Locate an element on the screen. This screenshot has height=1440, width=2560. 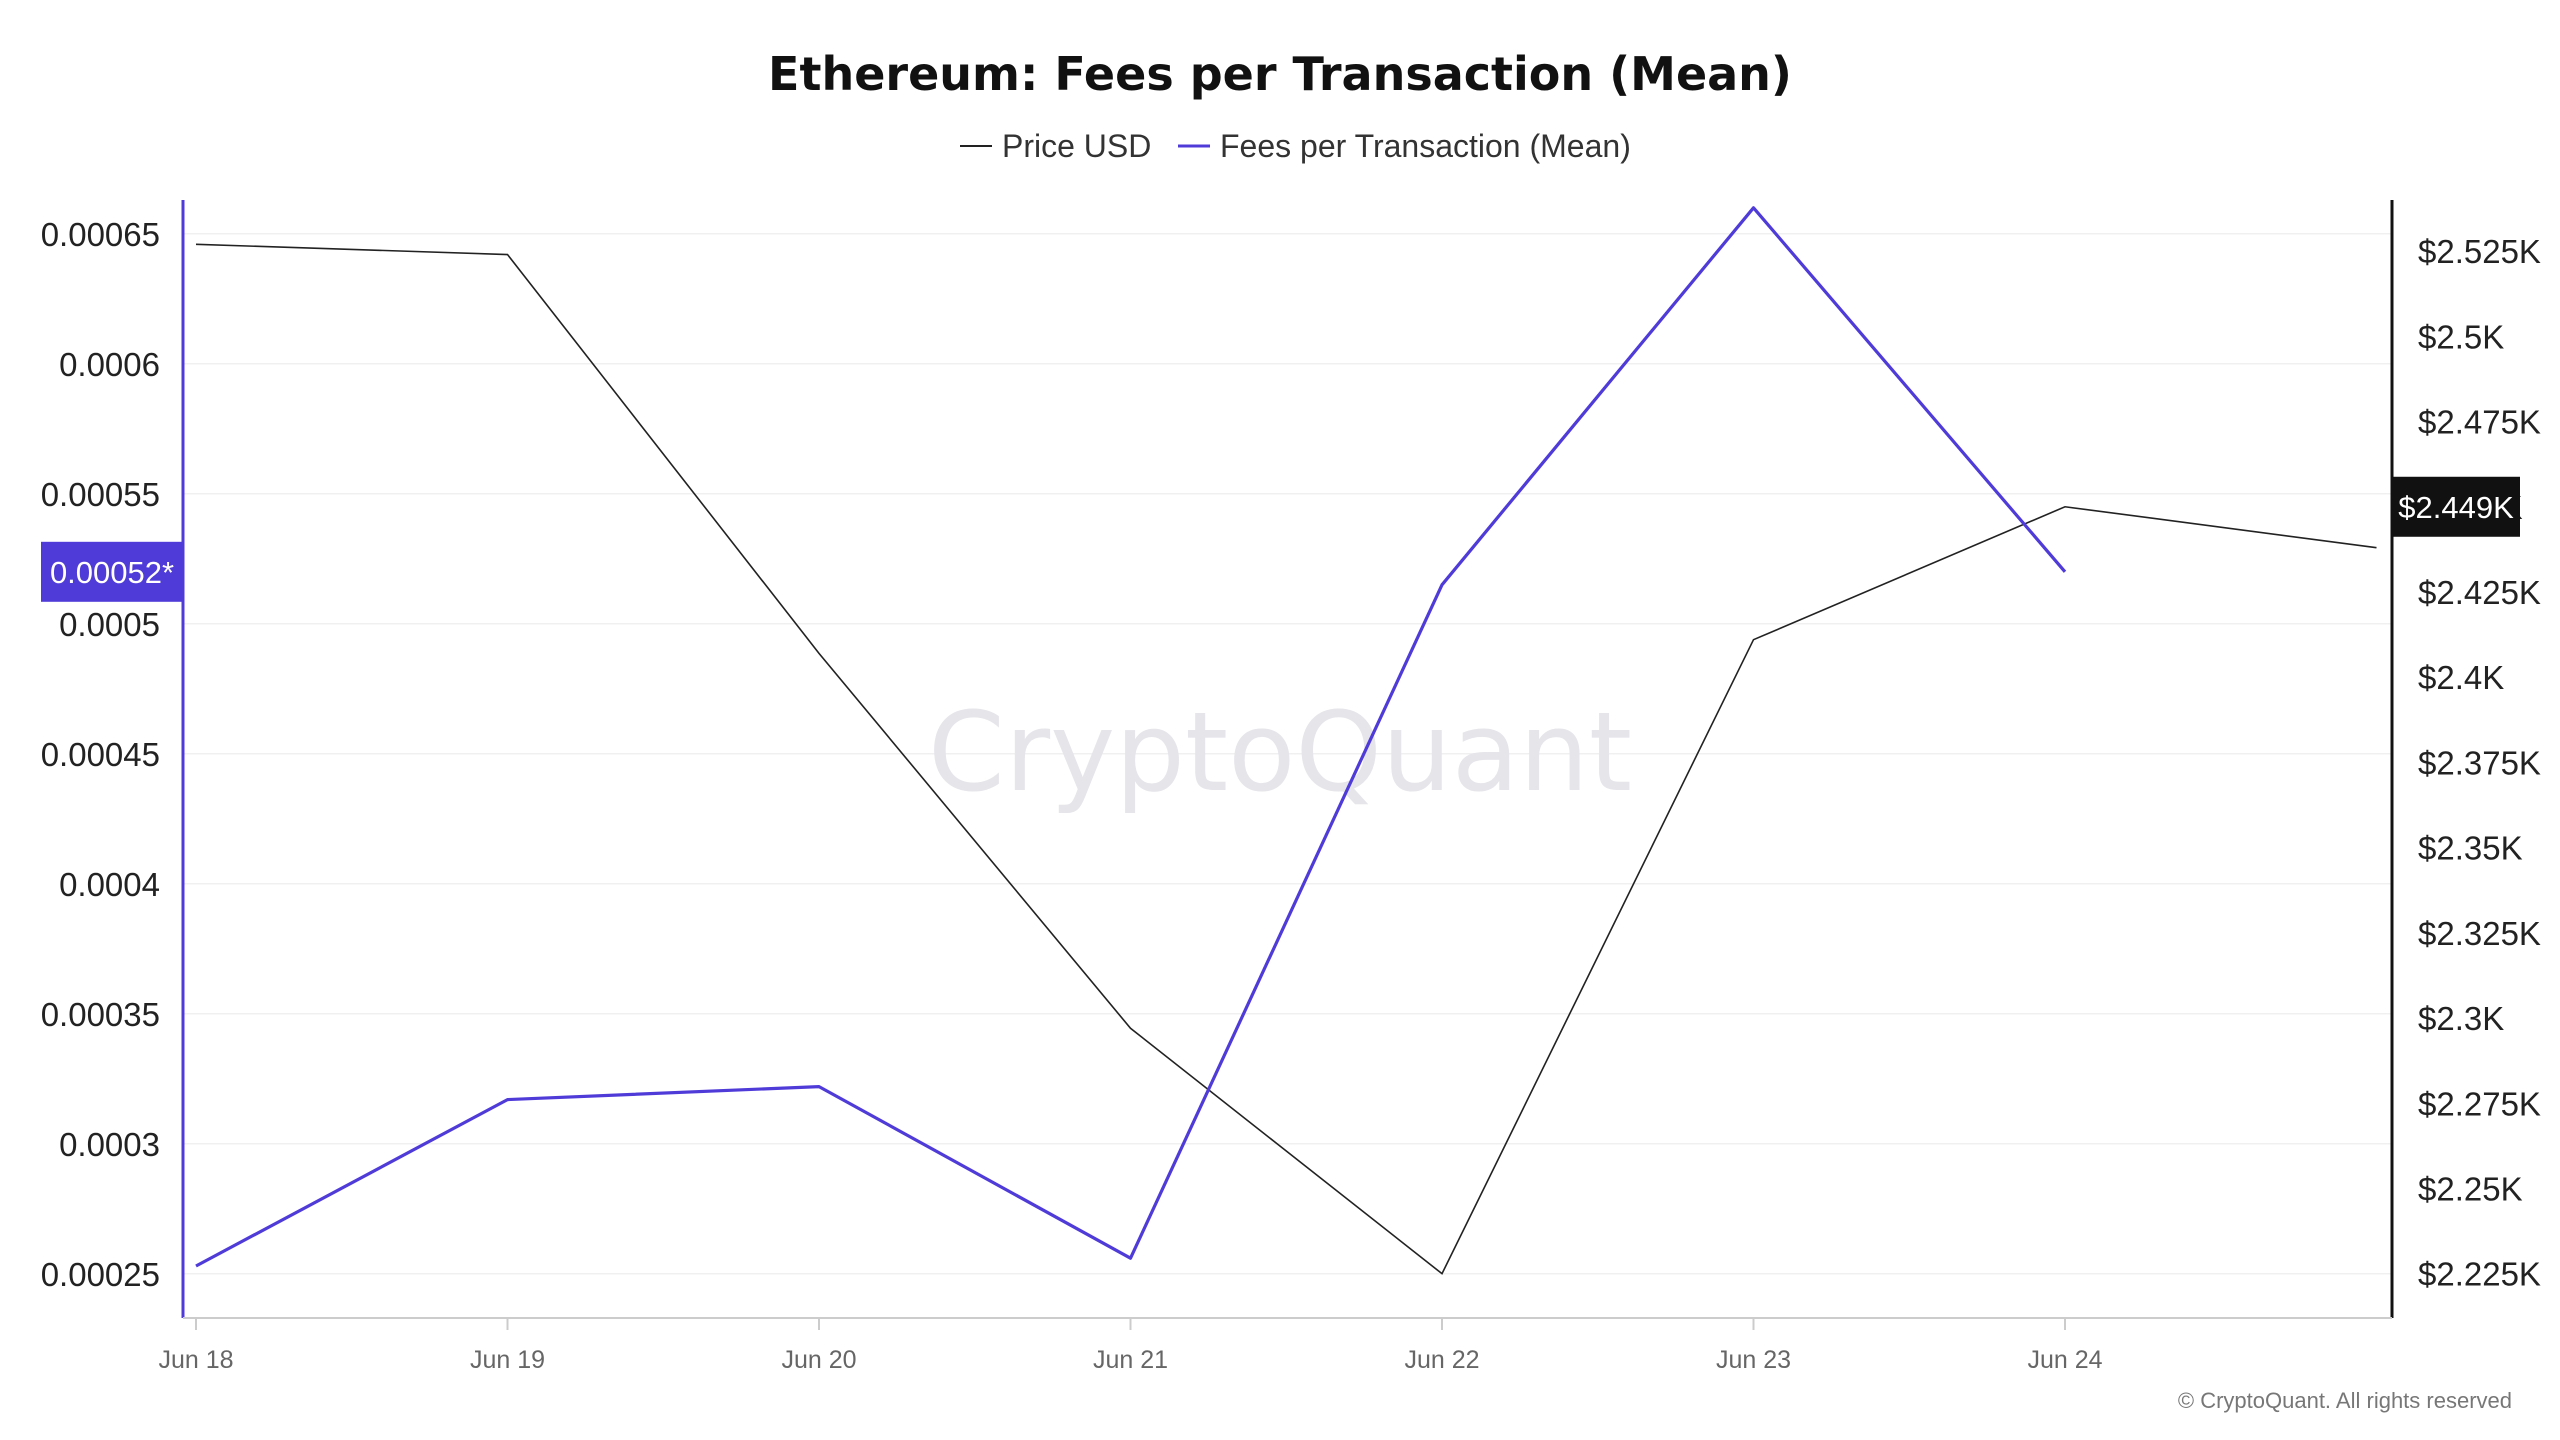
right-badge-label: $2.449K is located at coordinates (2456, 507).